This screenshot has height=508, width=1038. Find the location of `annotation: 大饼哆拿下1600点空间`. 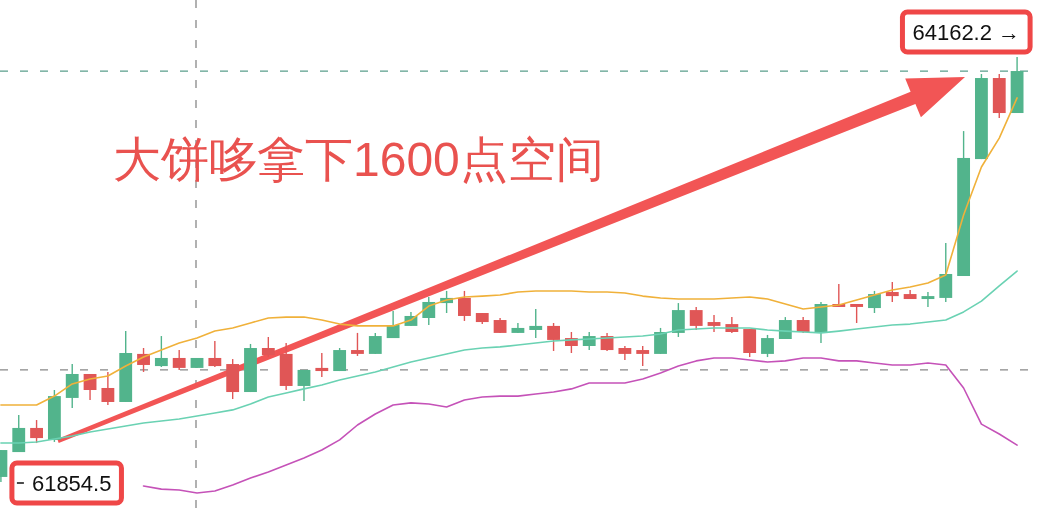

annotation: 大饼哆拿下1600点空间 is located at coordinates (358, 159).